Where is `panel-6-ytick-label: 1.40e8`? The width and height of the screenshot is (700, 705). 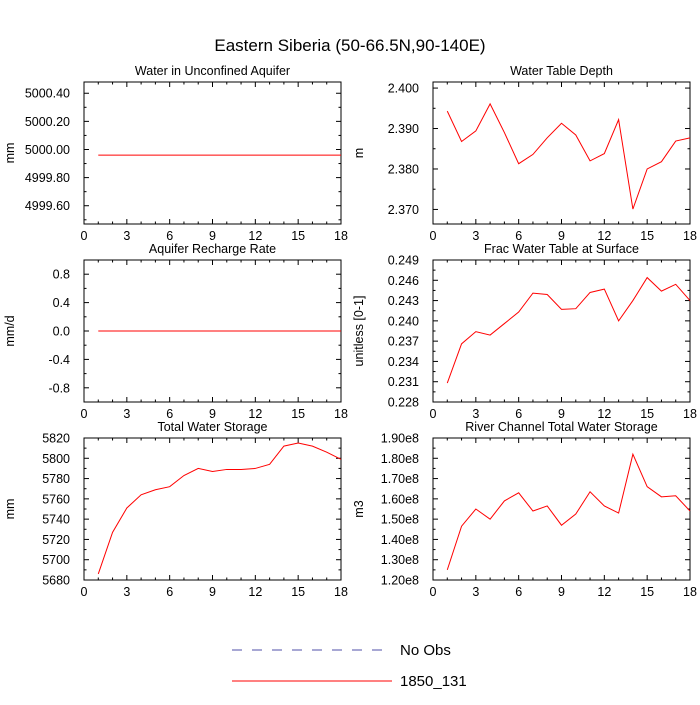 panel-6-ytick-label: 1.40e8 is located at coordinates (400, 540).